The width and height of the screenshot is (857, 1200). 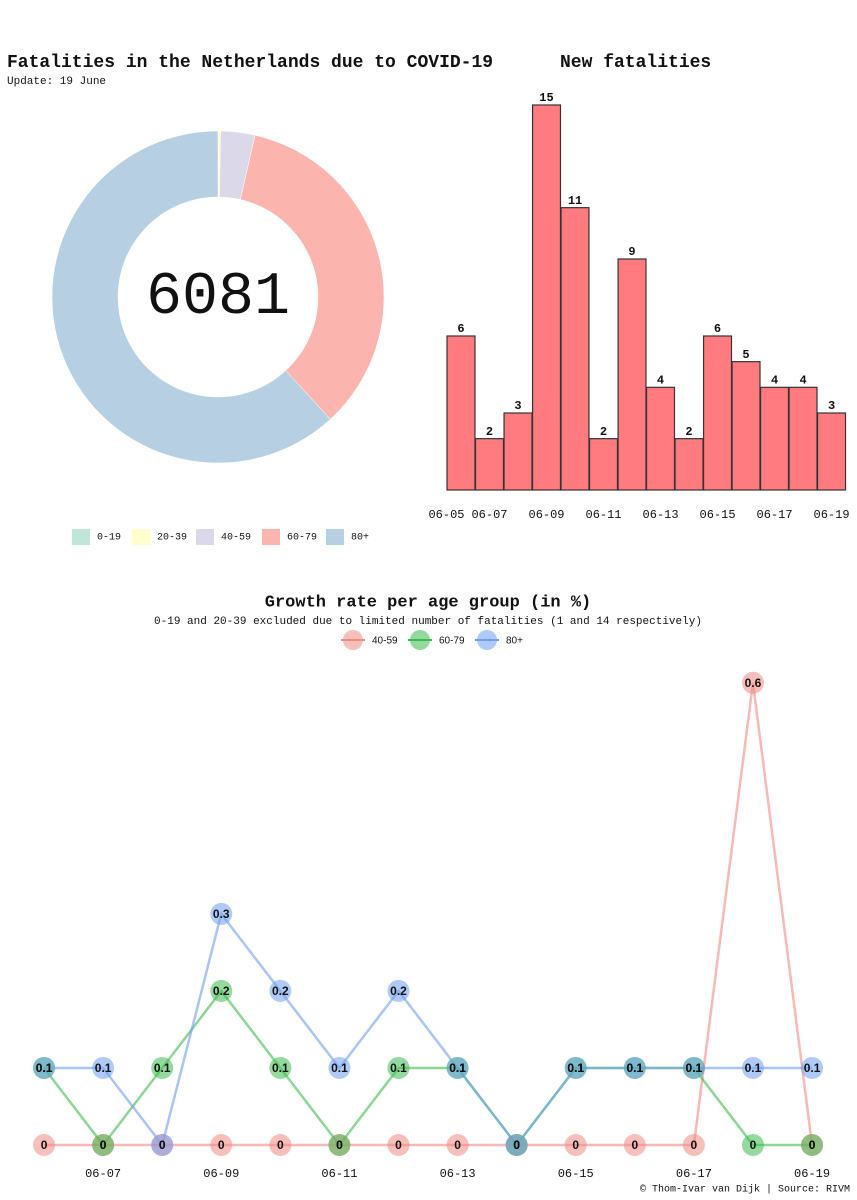 I want to click on x-tick-label: 06-13, so click(x=458, y=1174).